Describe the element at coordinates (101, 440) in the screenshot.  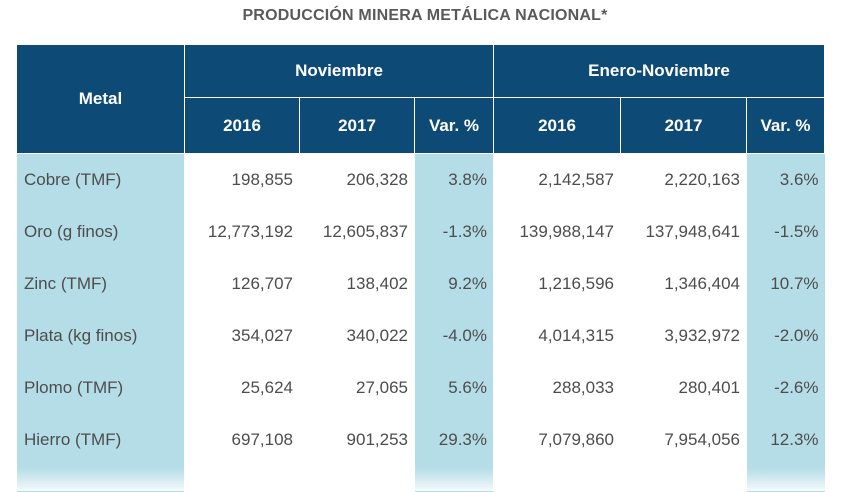
I see `metal-name-cell: Hierro (TMF)` at that location.